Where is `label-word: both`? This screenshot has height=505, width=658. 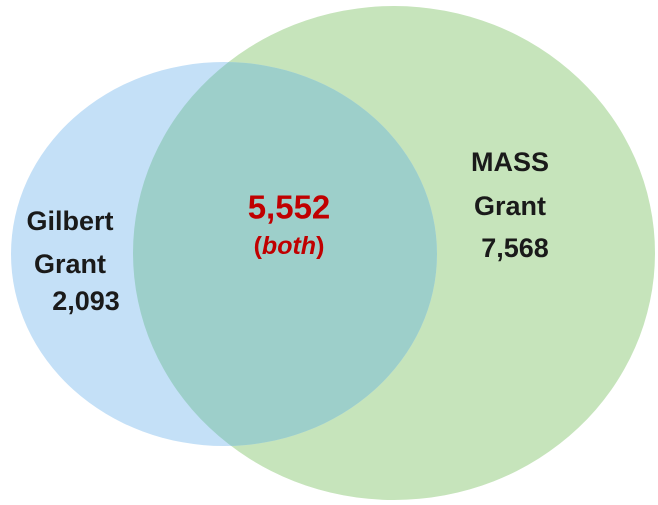
label-word: both is located at coordinates (289, 246).